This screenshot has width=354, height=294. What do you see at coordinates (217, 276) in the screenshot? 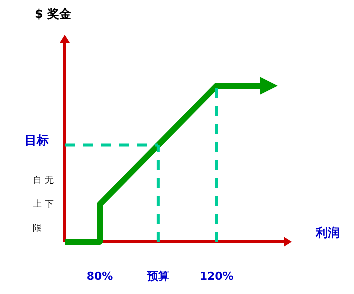
I see `x-tick-label: 120%` at bounding box center [217, 276].